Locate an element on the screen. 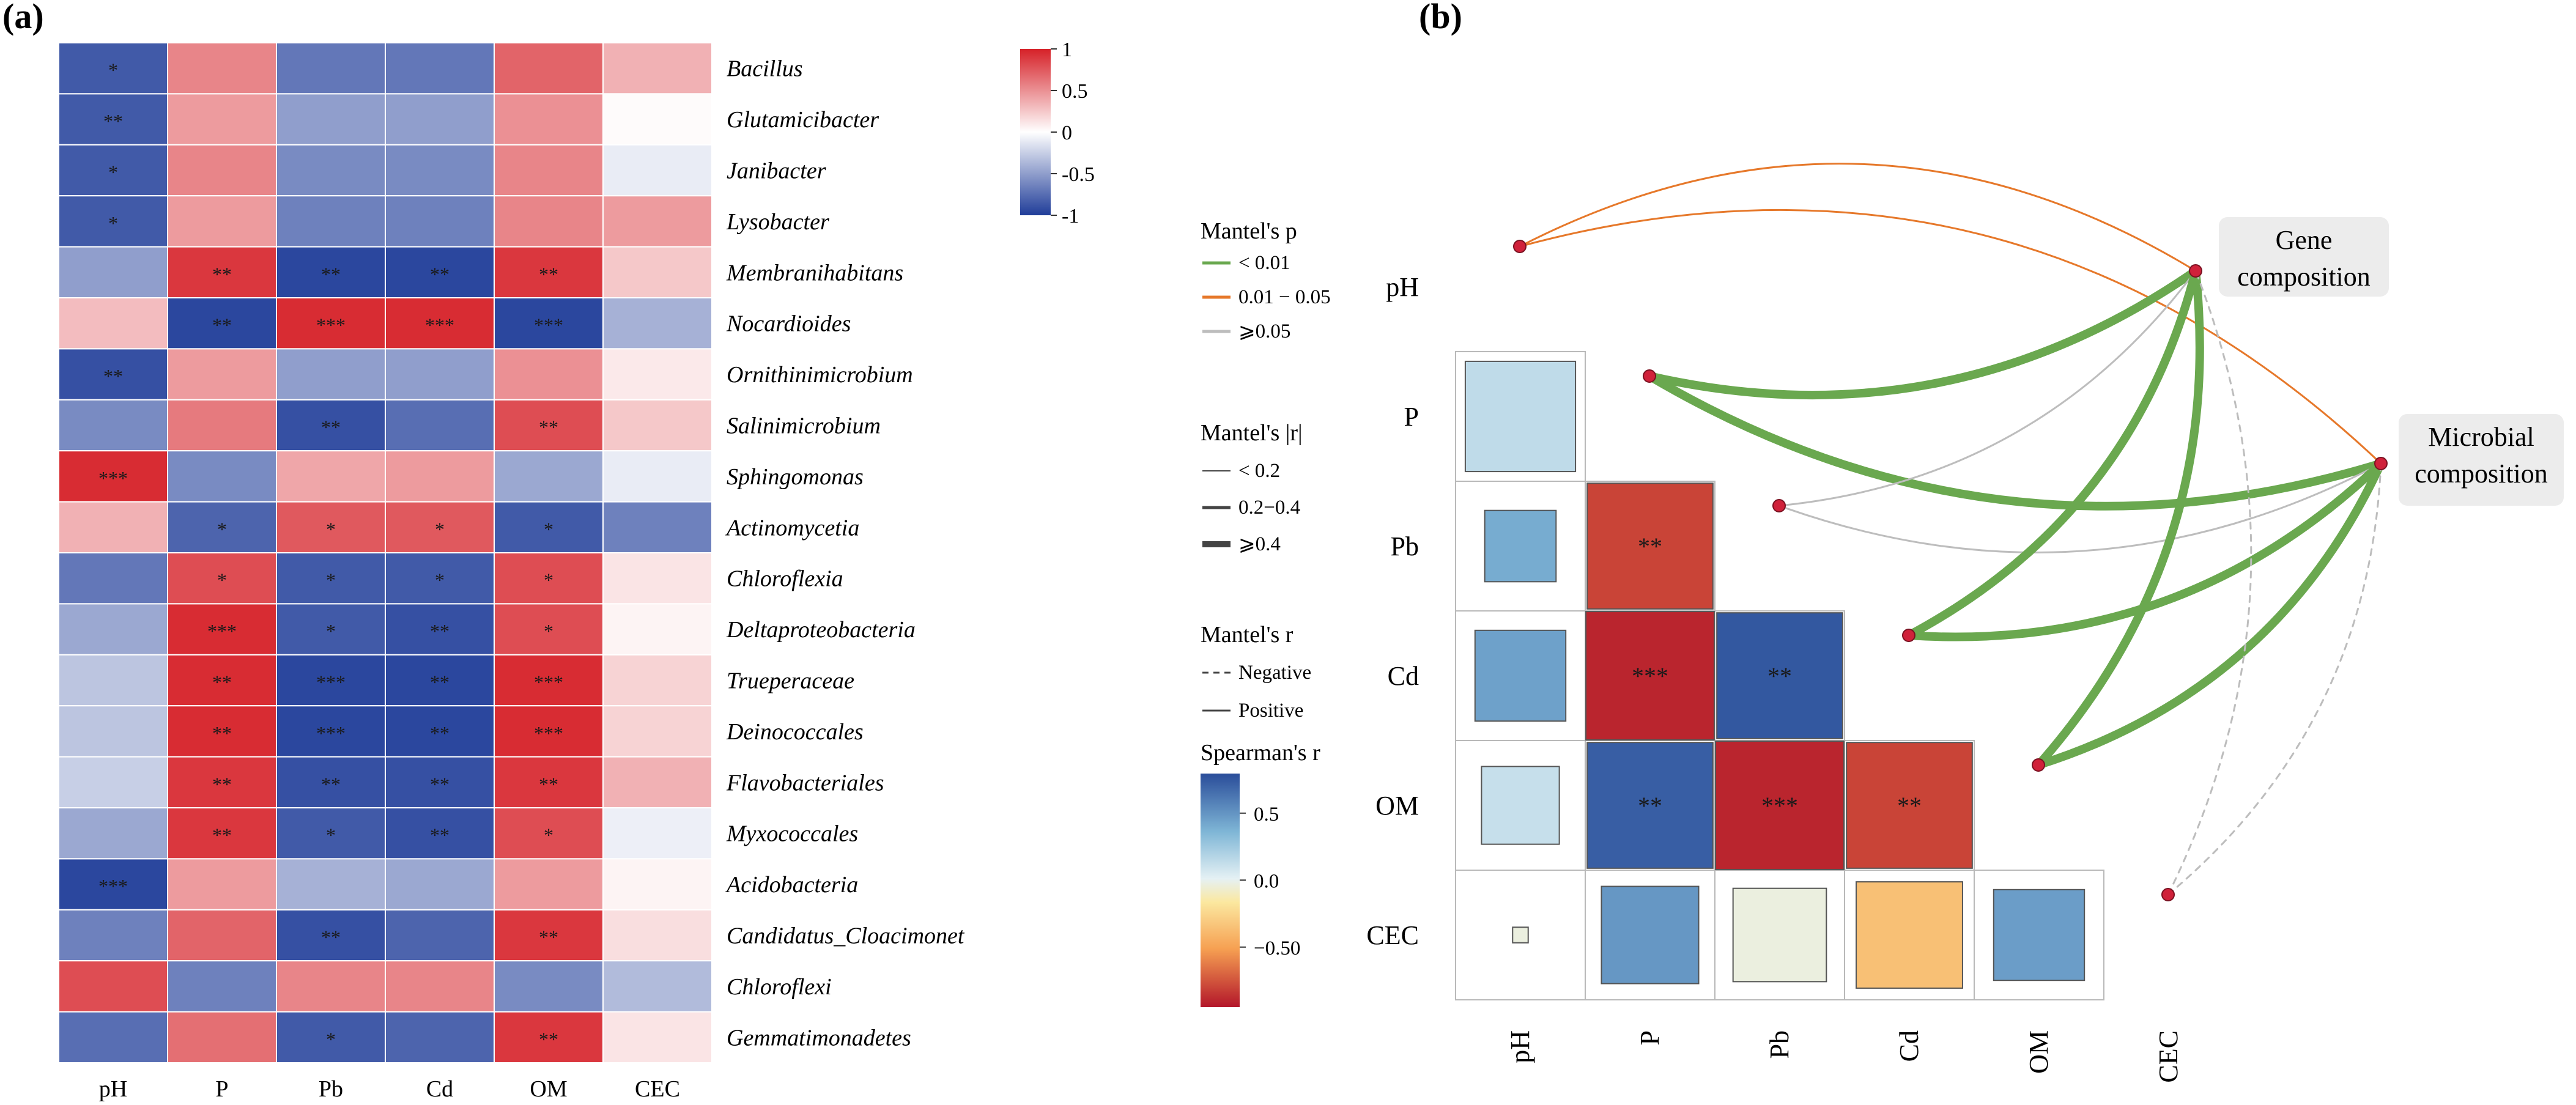 The height and width of the screenshot is (1105, 2576). legend-rsign-item: Positive is located at coordinates (1270, 711).